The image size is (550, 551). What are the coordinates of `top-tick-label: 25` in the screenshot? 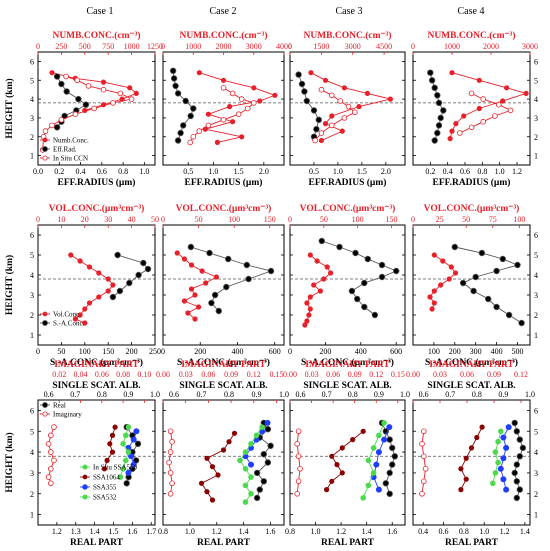 It's located at (440, 219).